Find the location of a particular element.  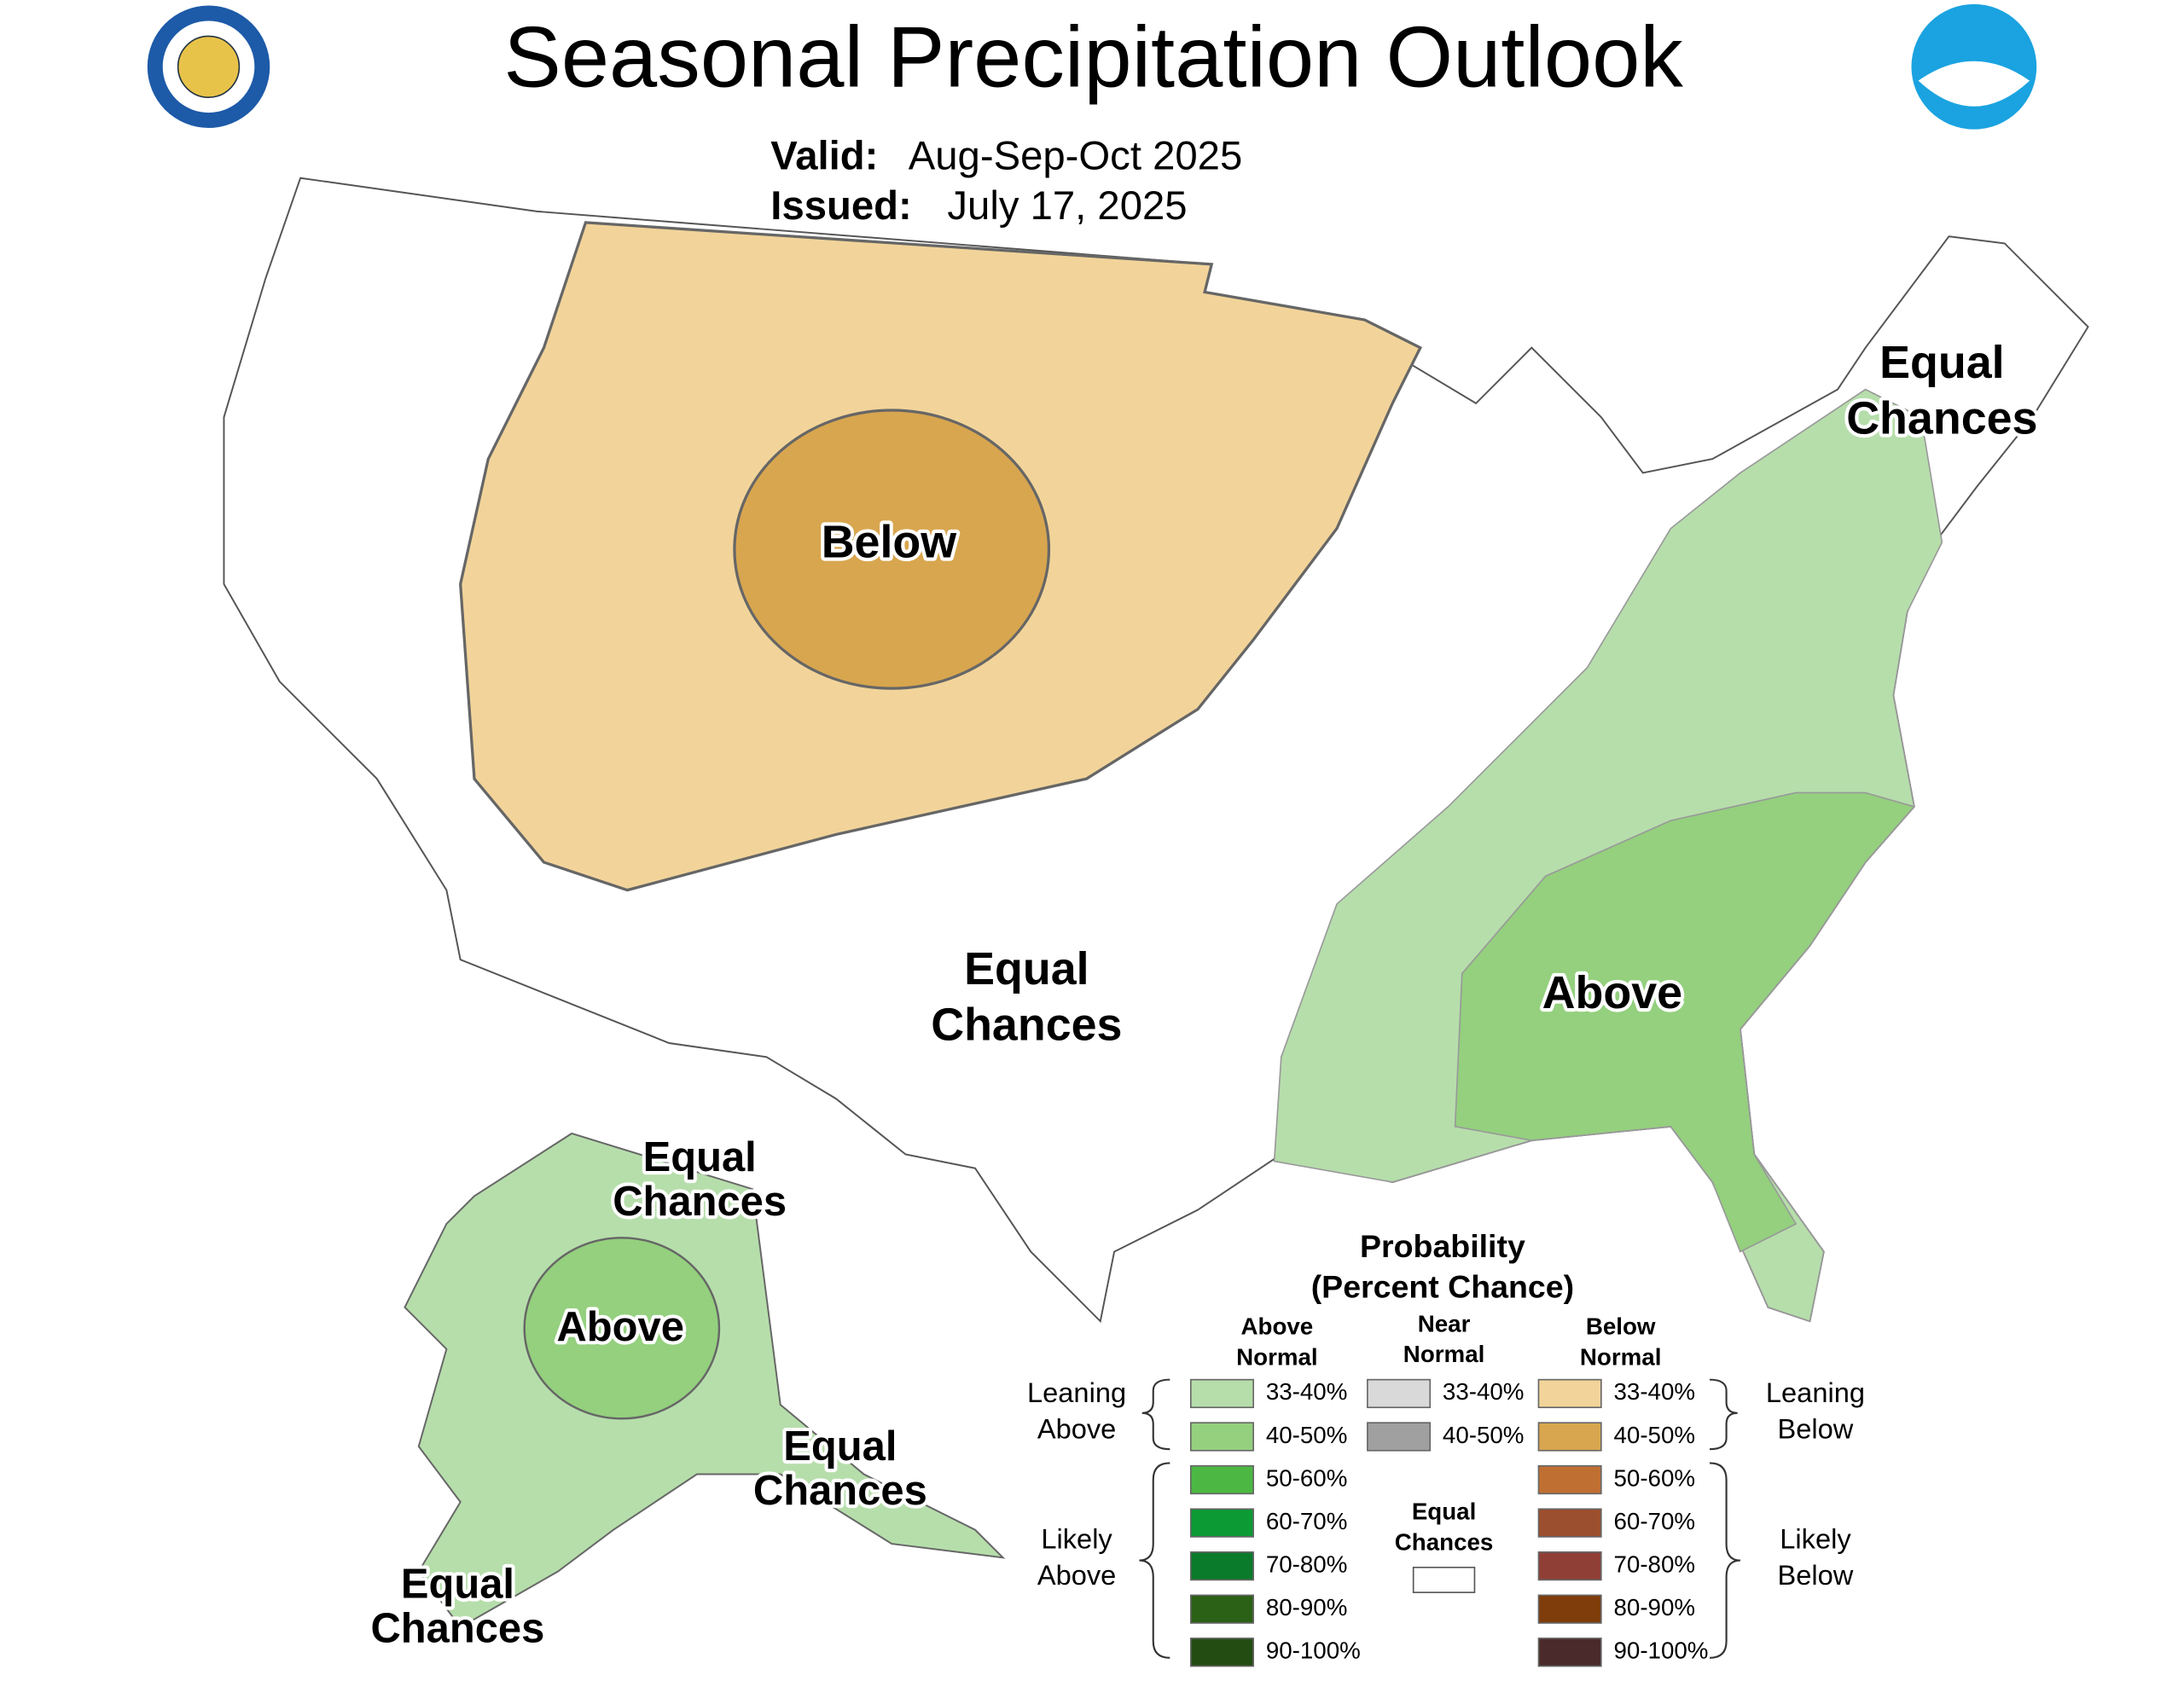

map-label: Below is located at coordinates (890, 542).